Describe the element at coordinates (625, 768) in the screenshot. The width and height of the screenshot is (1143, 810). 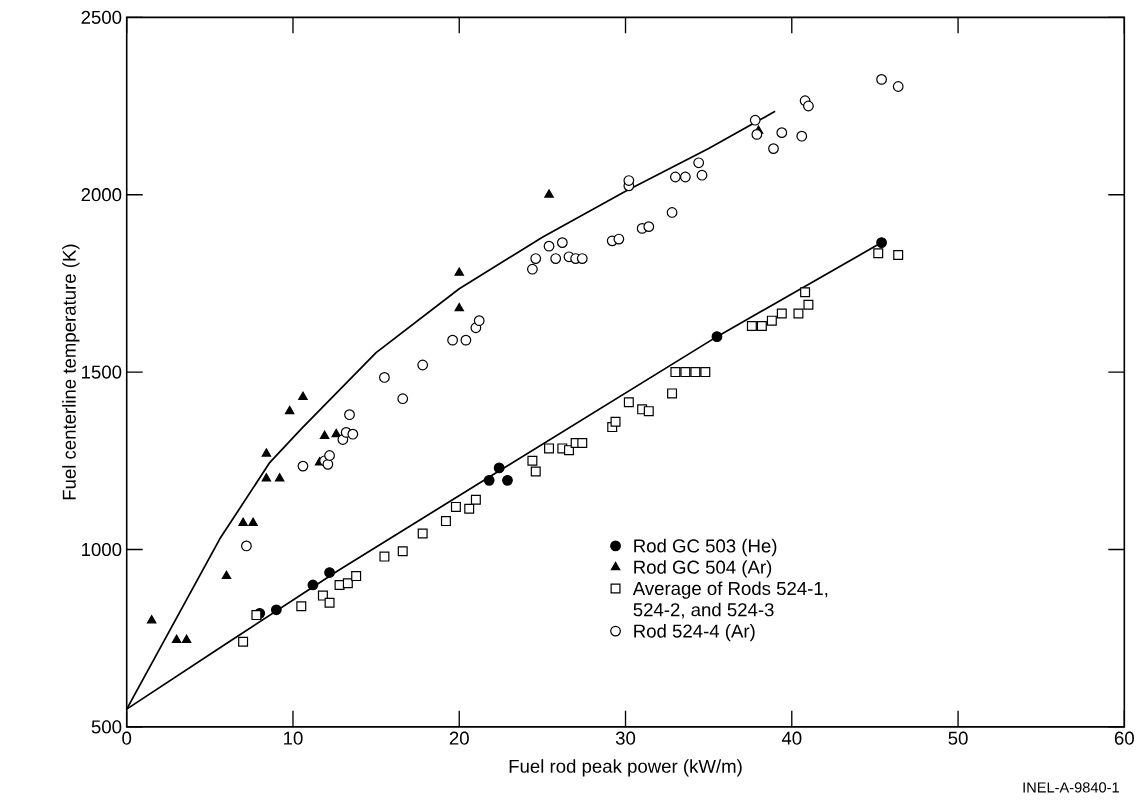
I see `x-axis-title: Fuel rod peak power (kW/m)` at that location.